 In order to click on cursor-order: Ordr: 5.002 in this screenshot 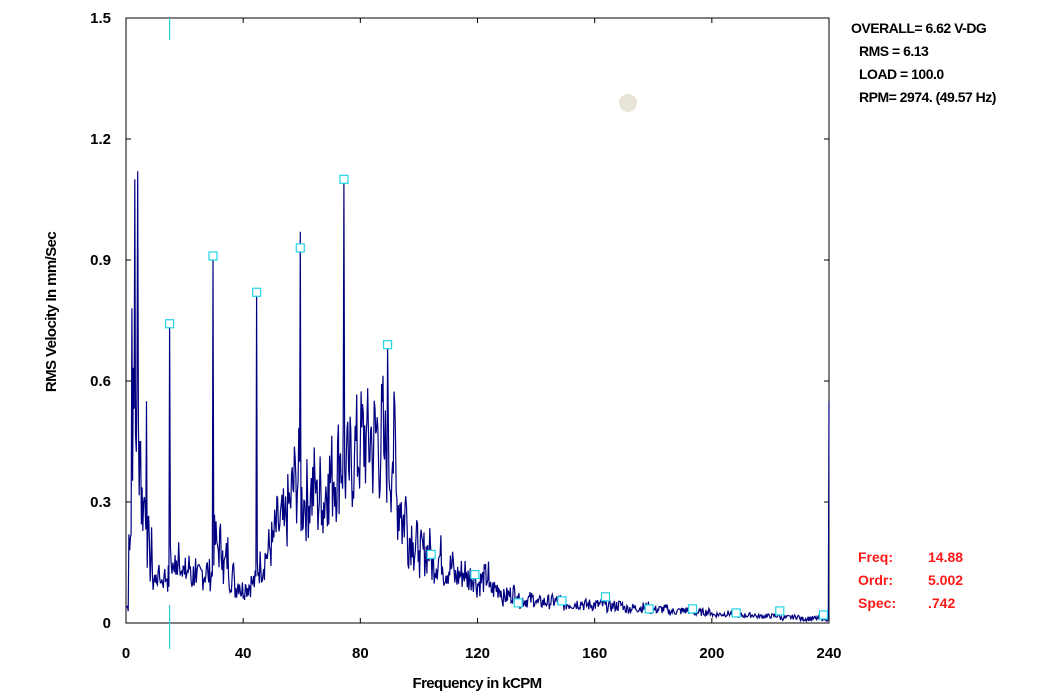, I will do `click(910, 580)`.